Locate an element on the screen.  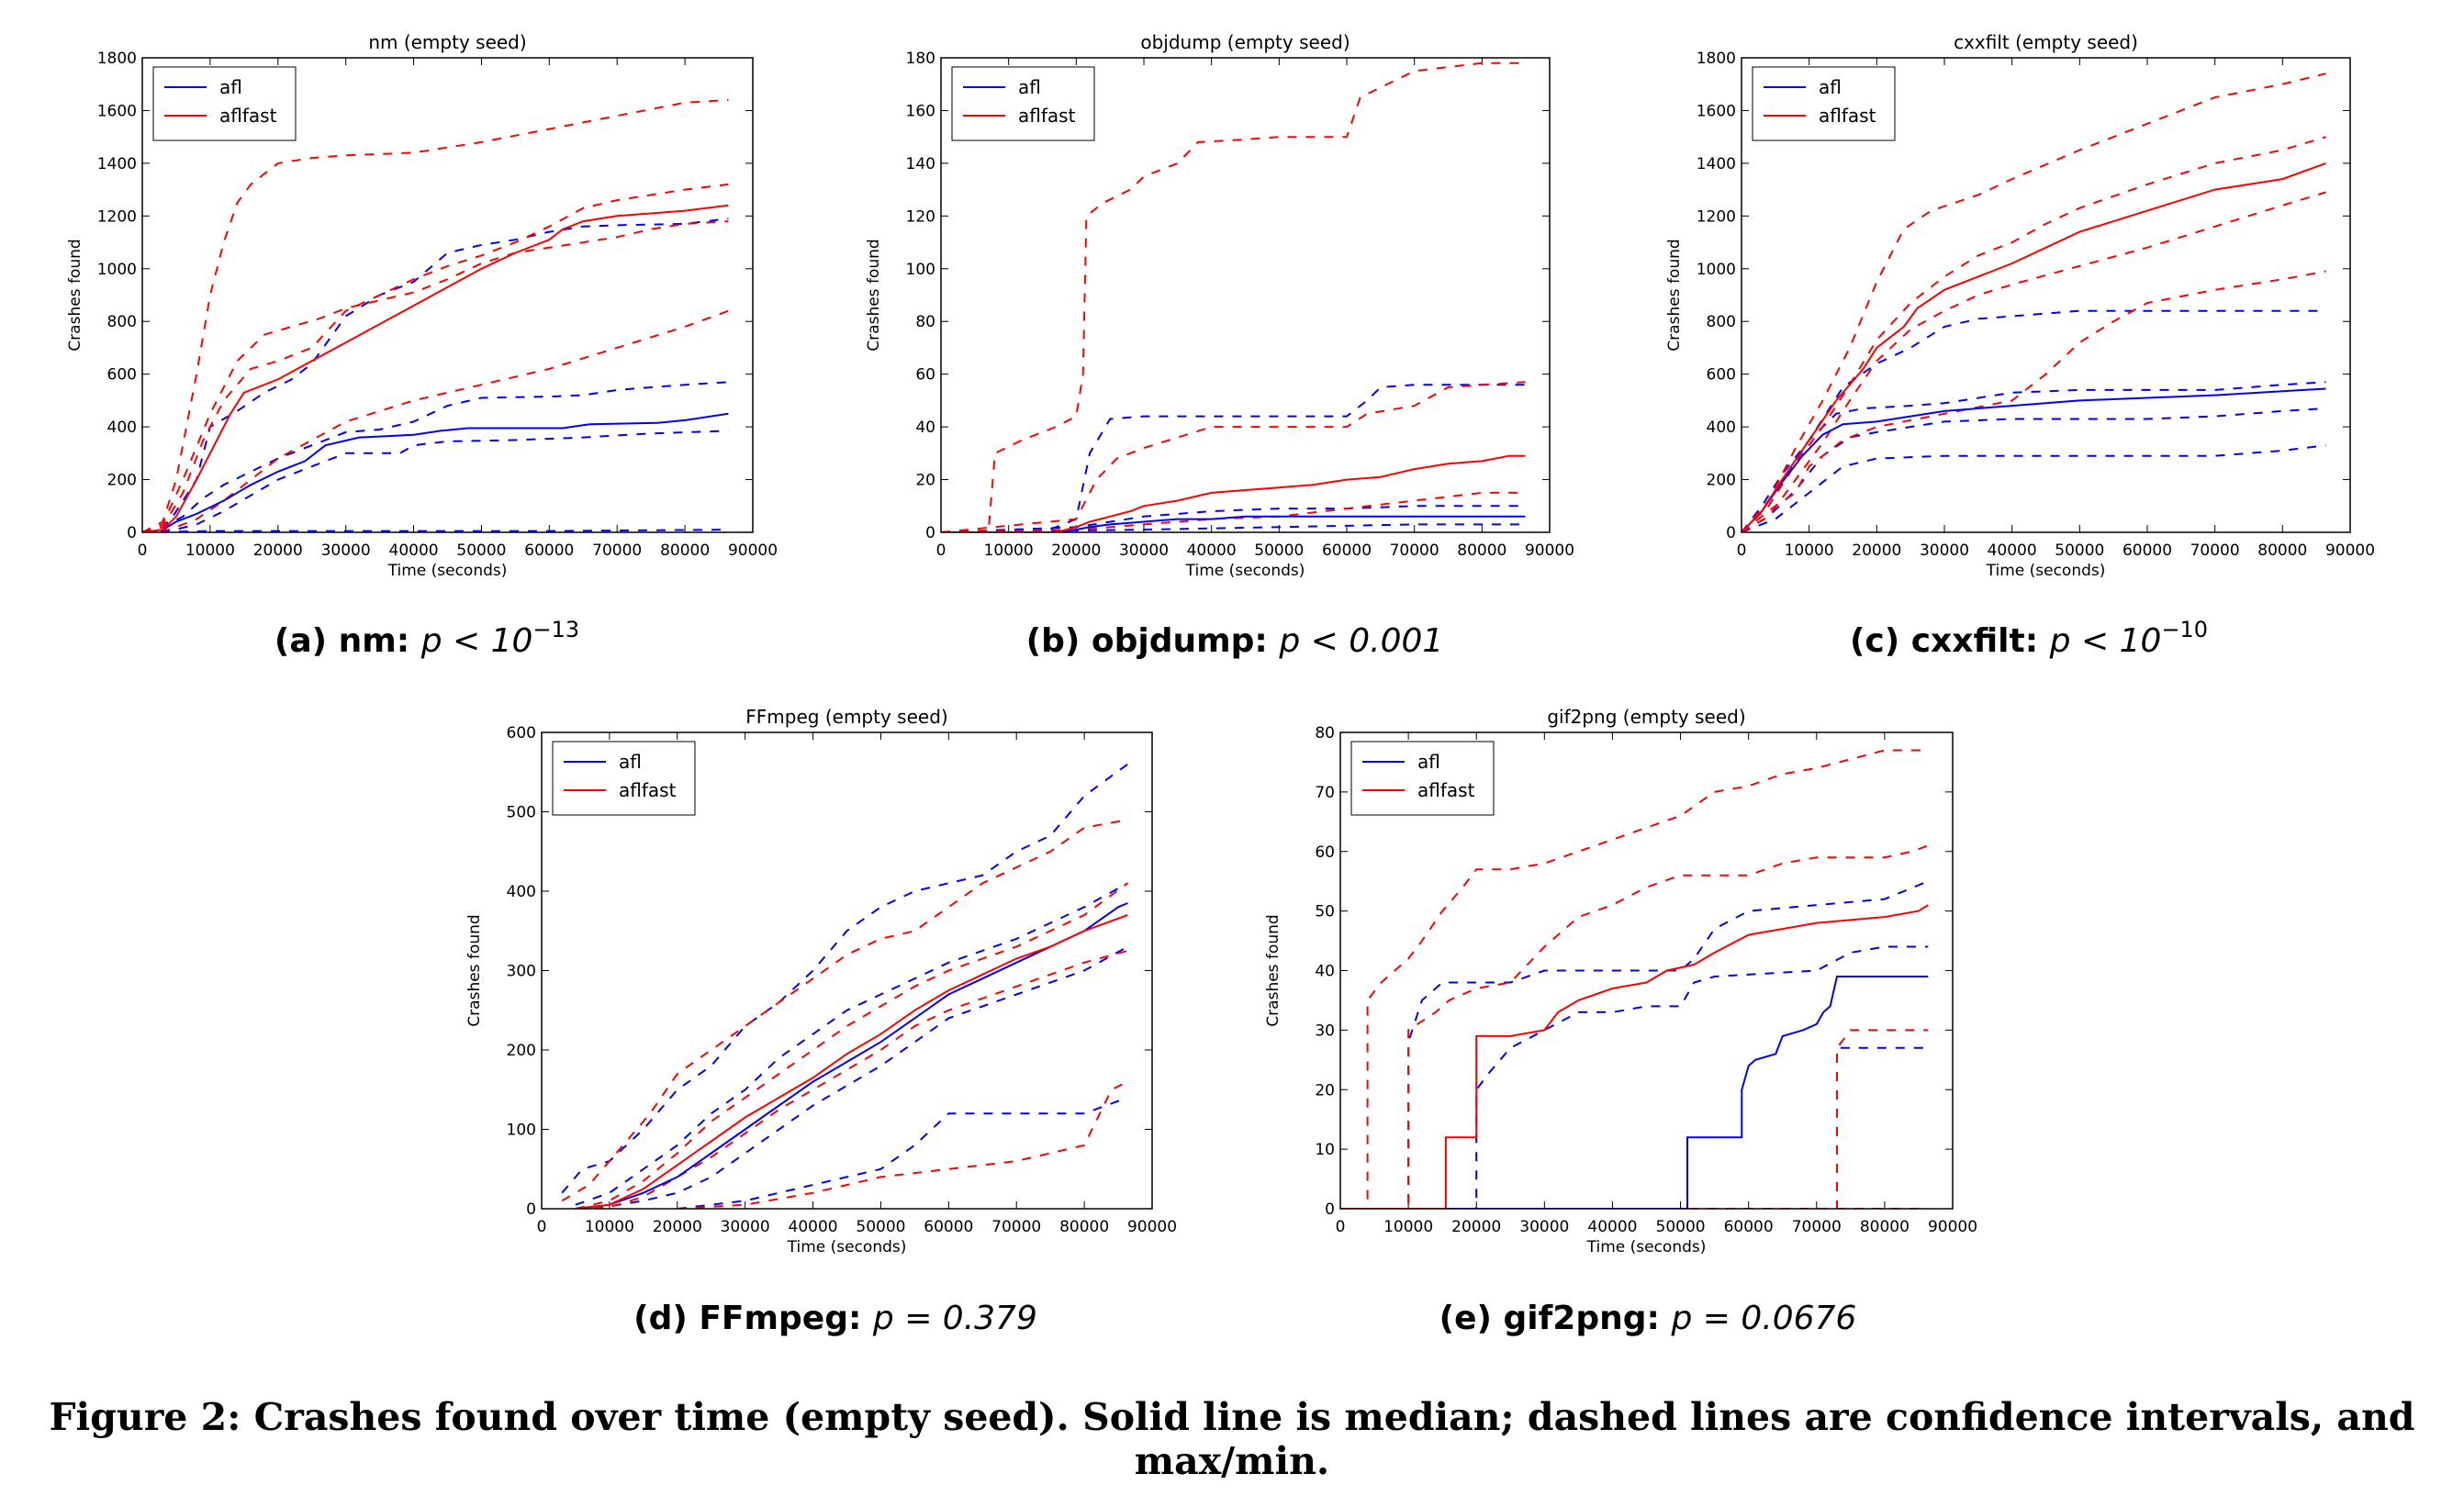
y-tick-label: 1200 is located at coordinates (1716, 217).